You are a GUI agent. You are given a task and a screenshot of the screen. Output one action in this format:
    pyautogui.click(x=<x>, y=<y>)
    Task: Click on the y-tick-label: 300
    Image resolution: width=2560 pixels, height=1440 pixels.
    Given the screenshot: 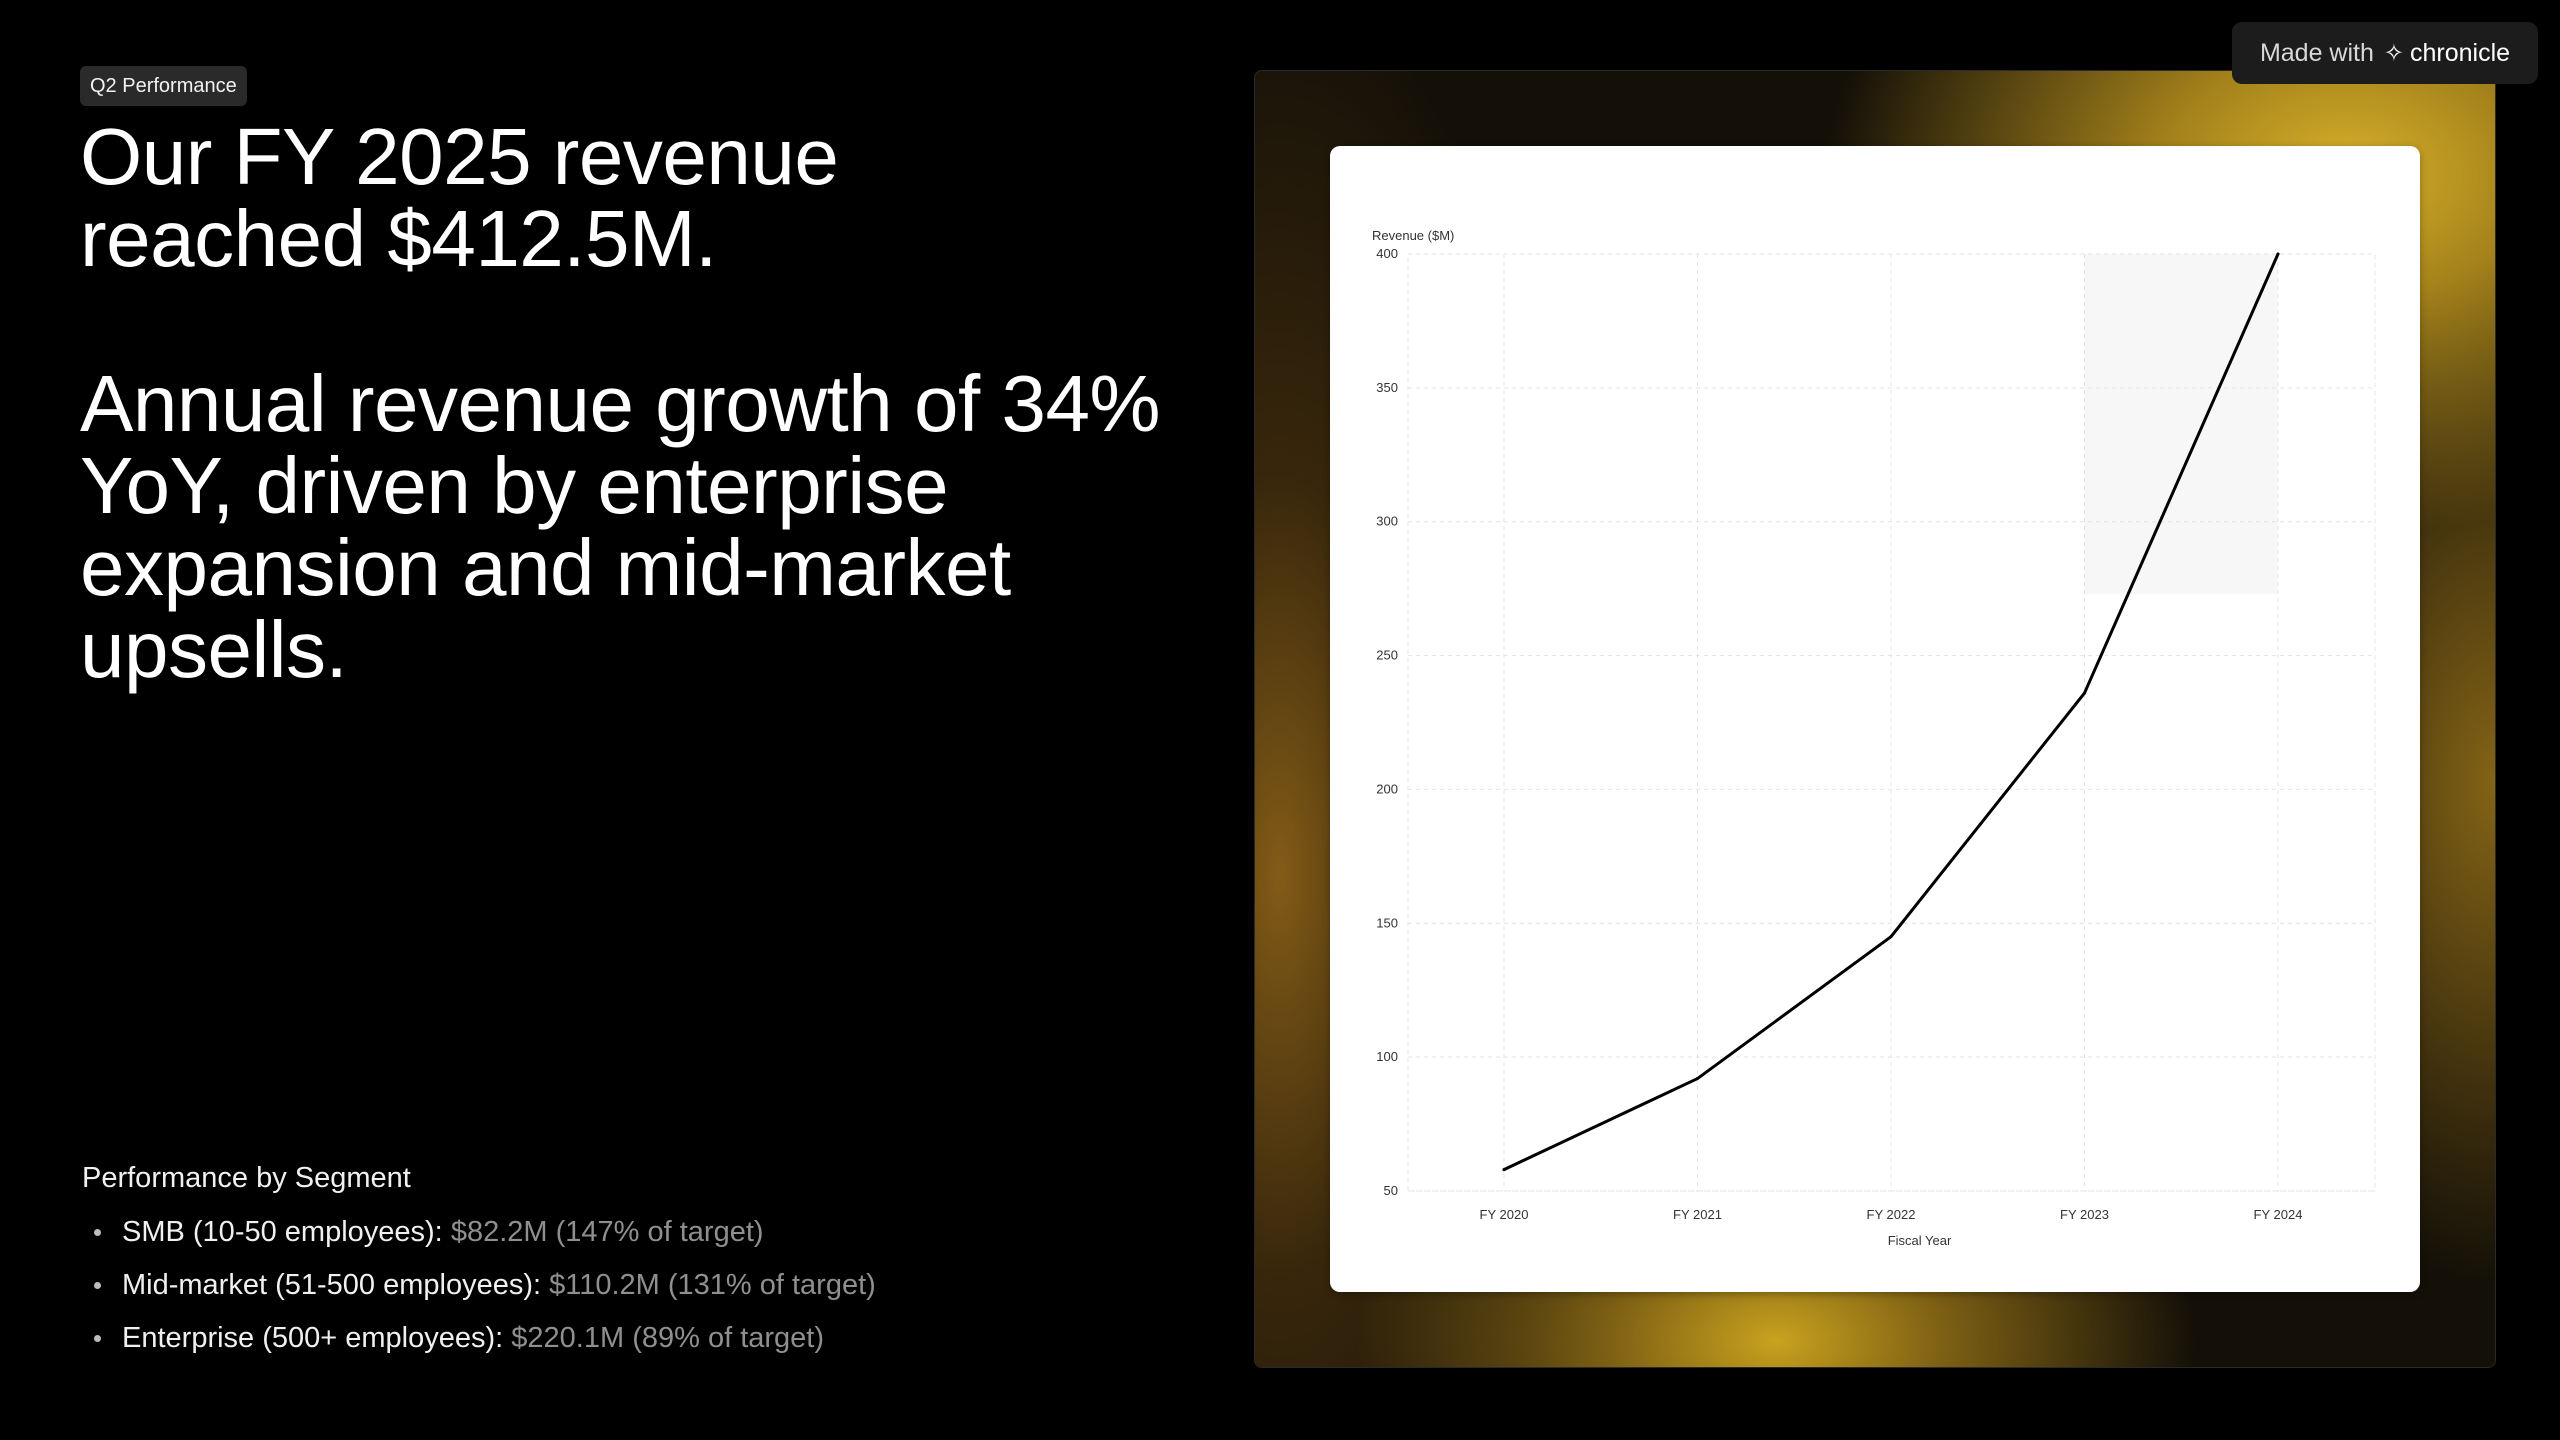 What is the action you would take?
    pyautogui.click(x=1387, y=521)
    